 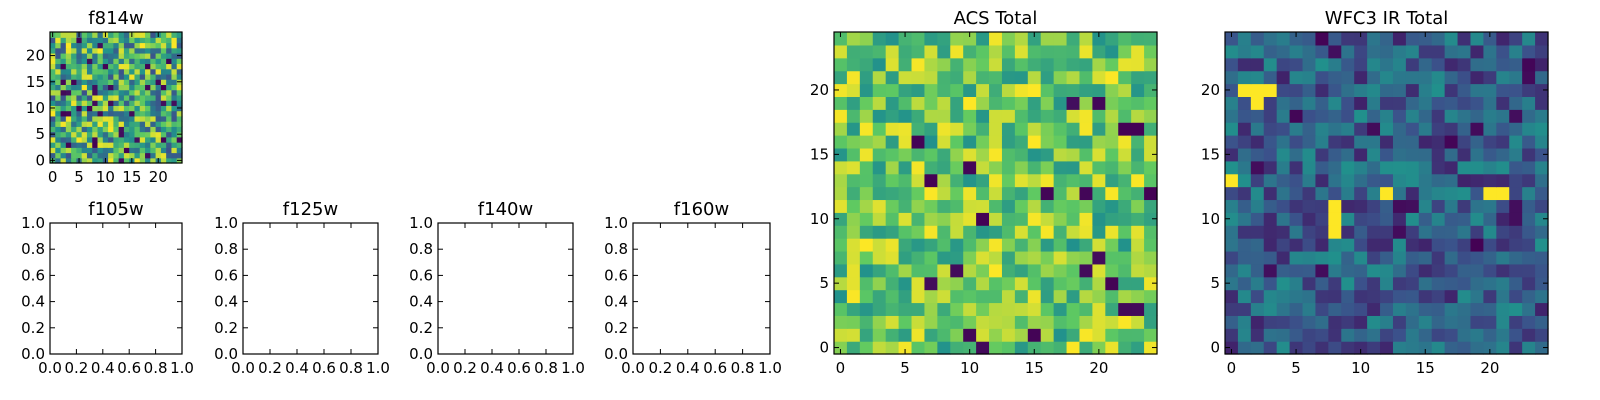 I want to click on x-tick-label: 1.0, so click(x=378, y=368).